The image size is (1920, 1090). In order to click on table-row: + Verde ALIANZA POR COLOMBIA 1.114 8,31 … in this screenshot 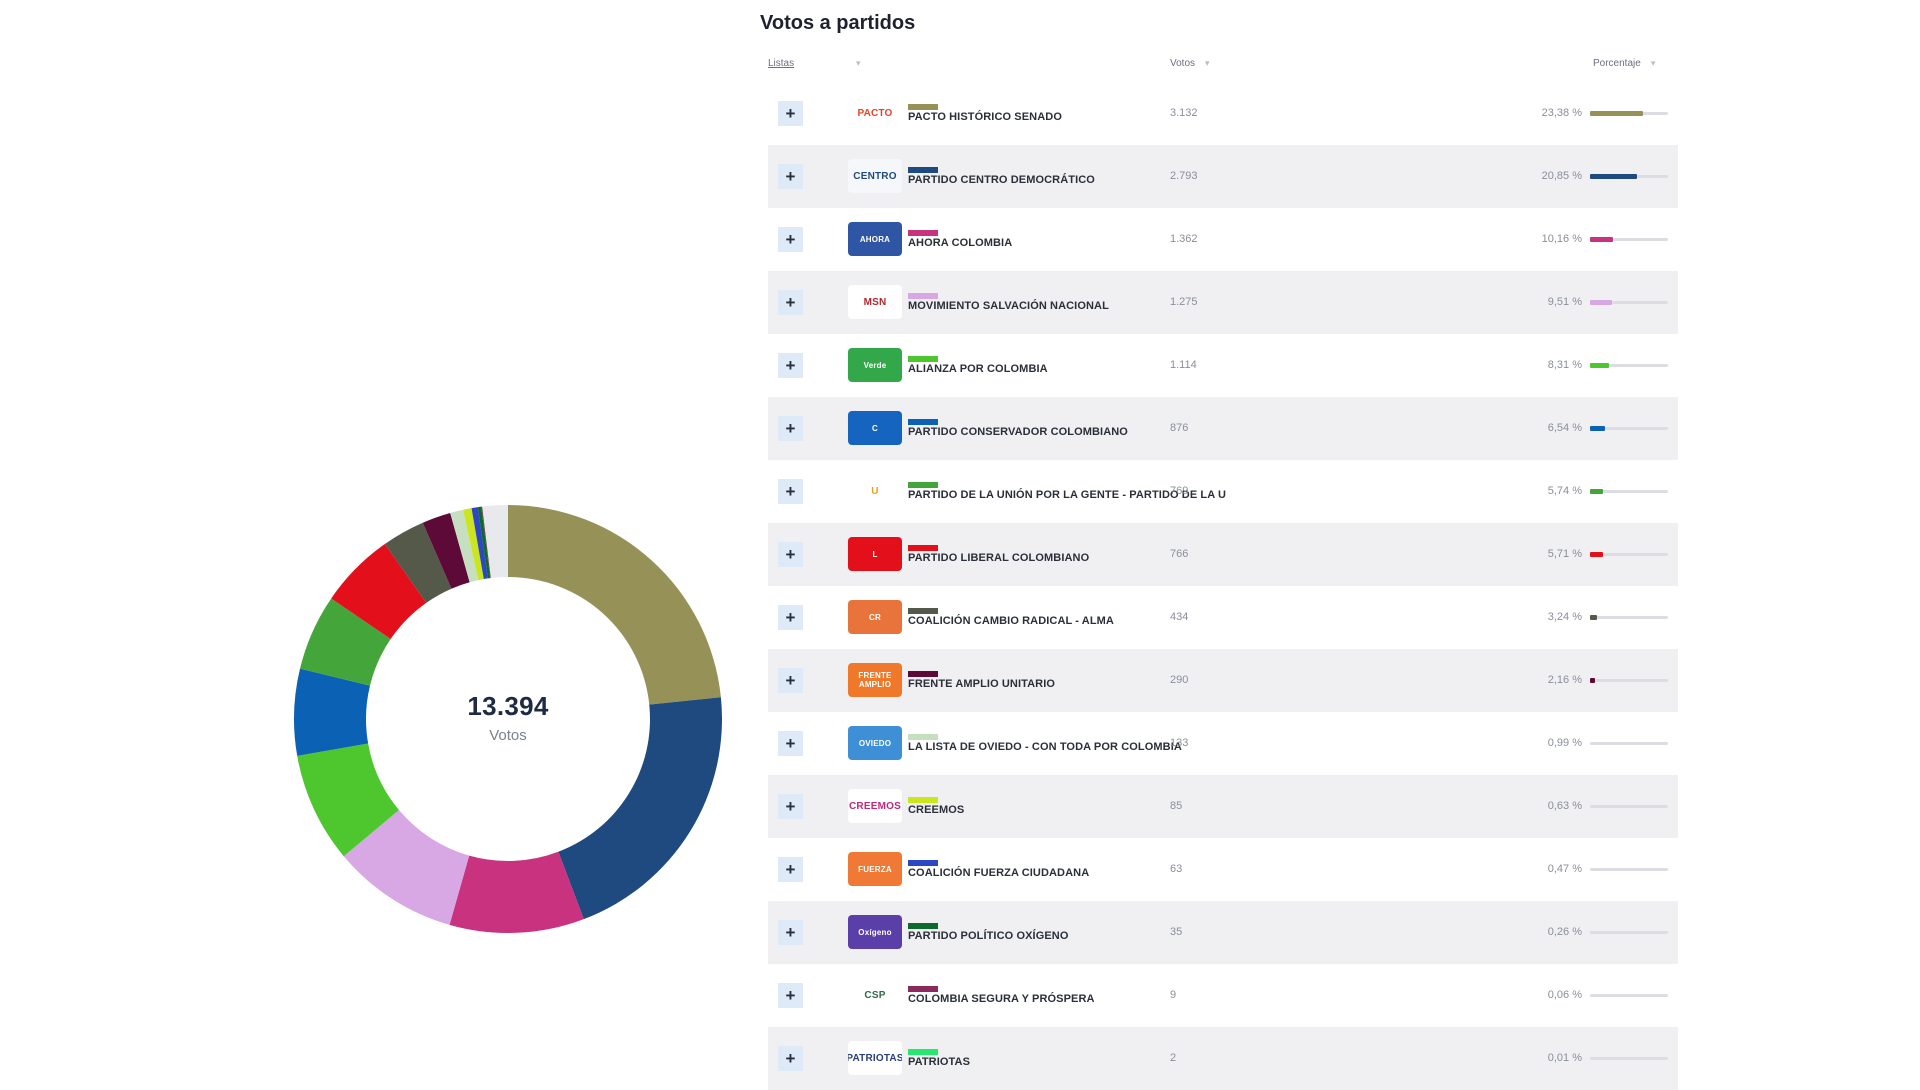, I will do `click(1223, 365)`.